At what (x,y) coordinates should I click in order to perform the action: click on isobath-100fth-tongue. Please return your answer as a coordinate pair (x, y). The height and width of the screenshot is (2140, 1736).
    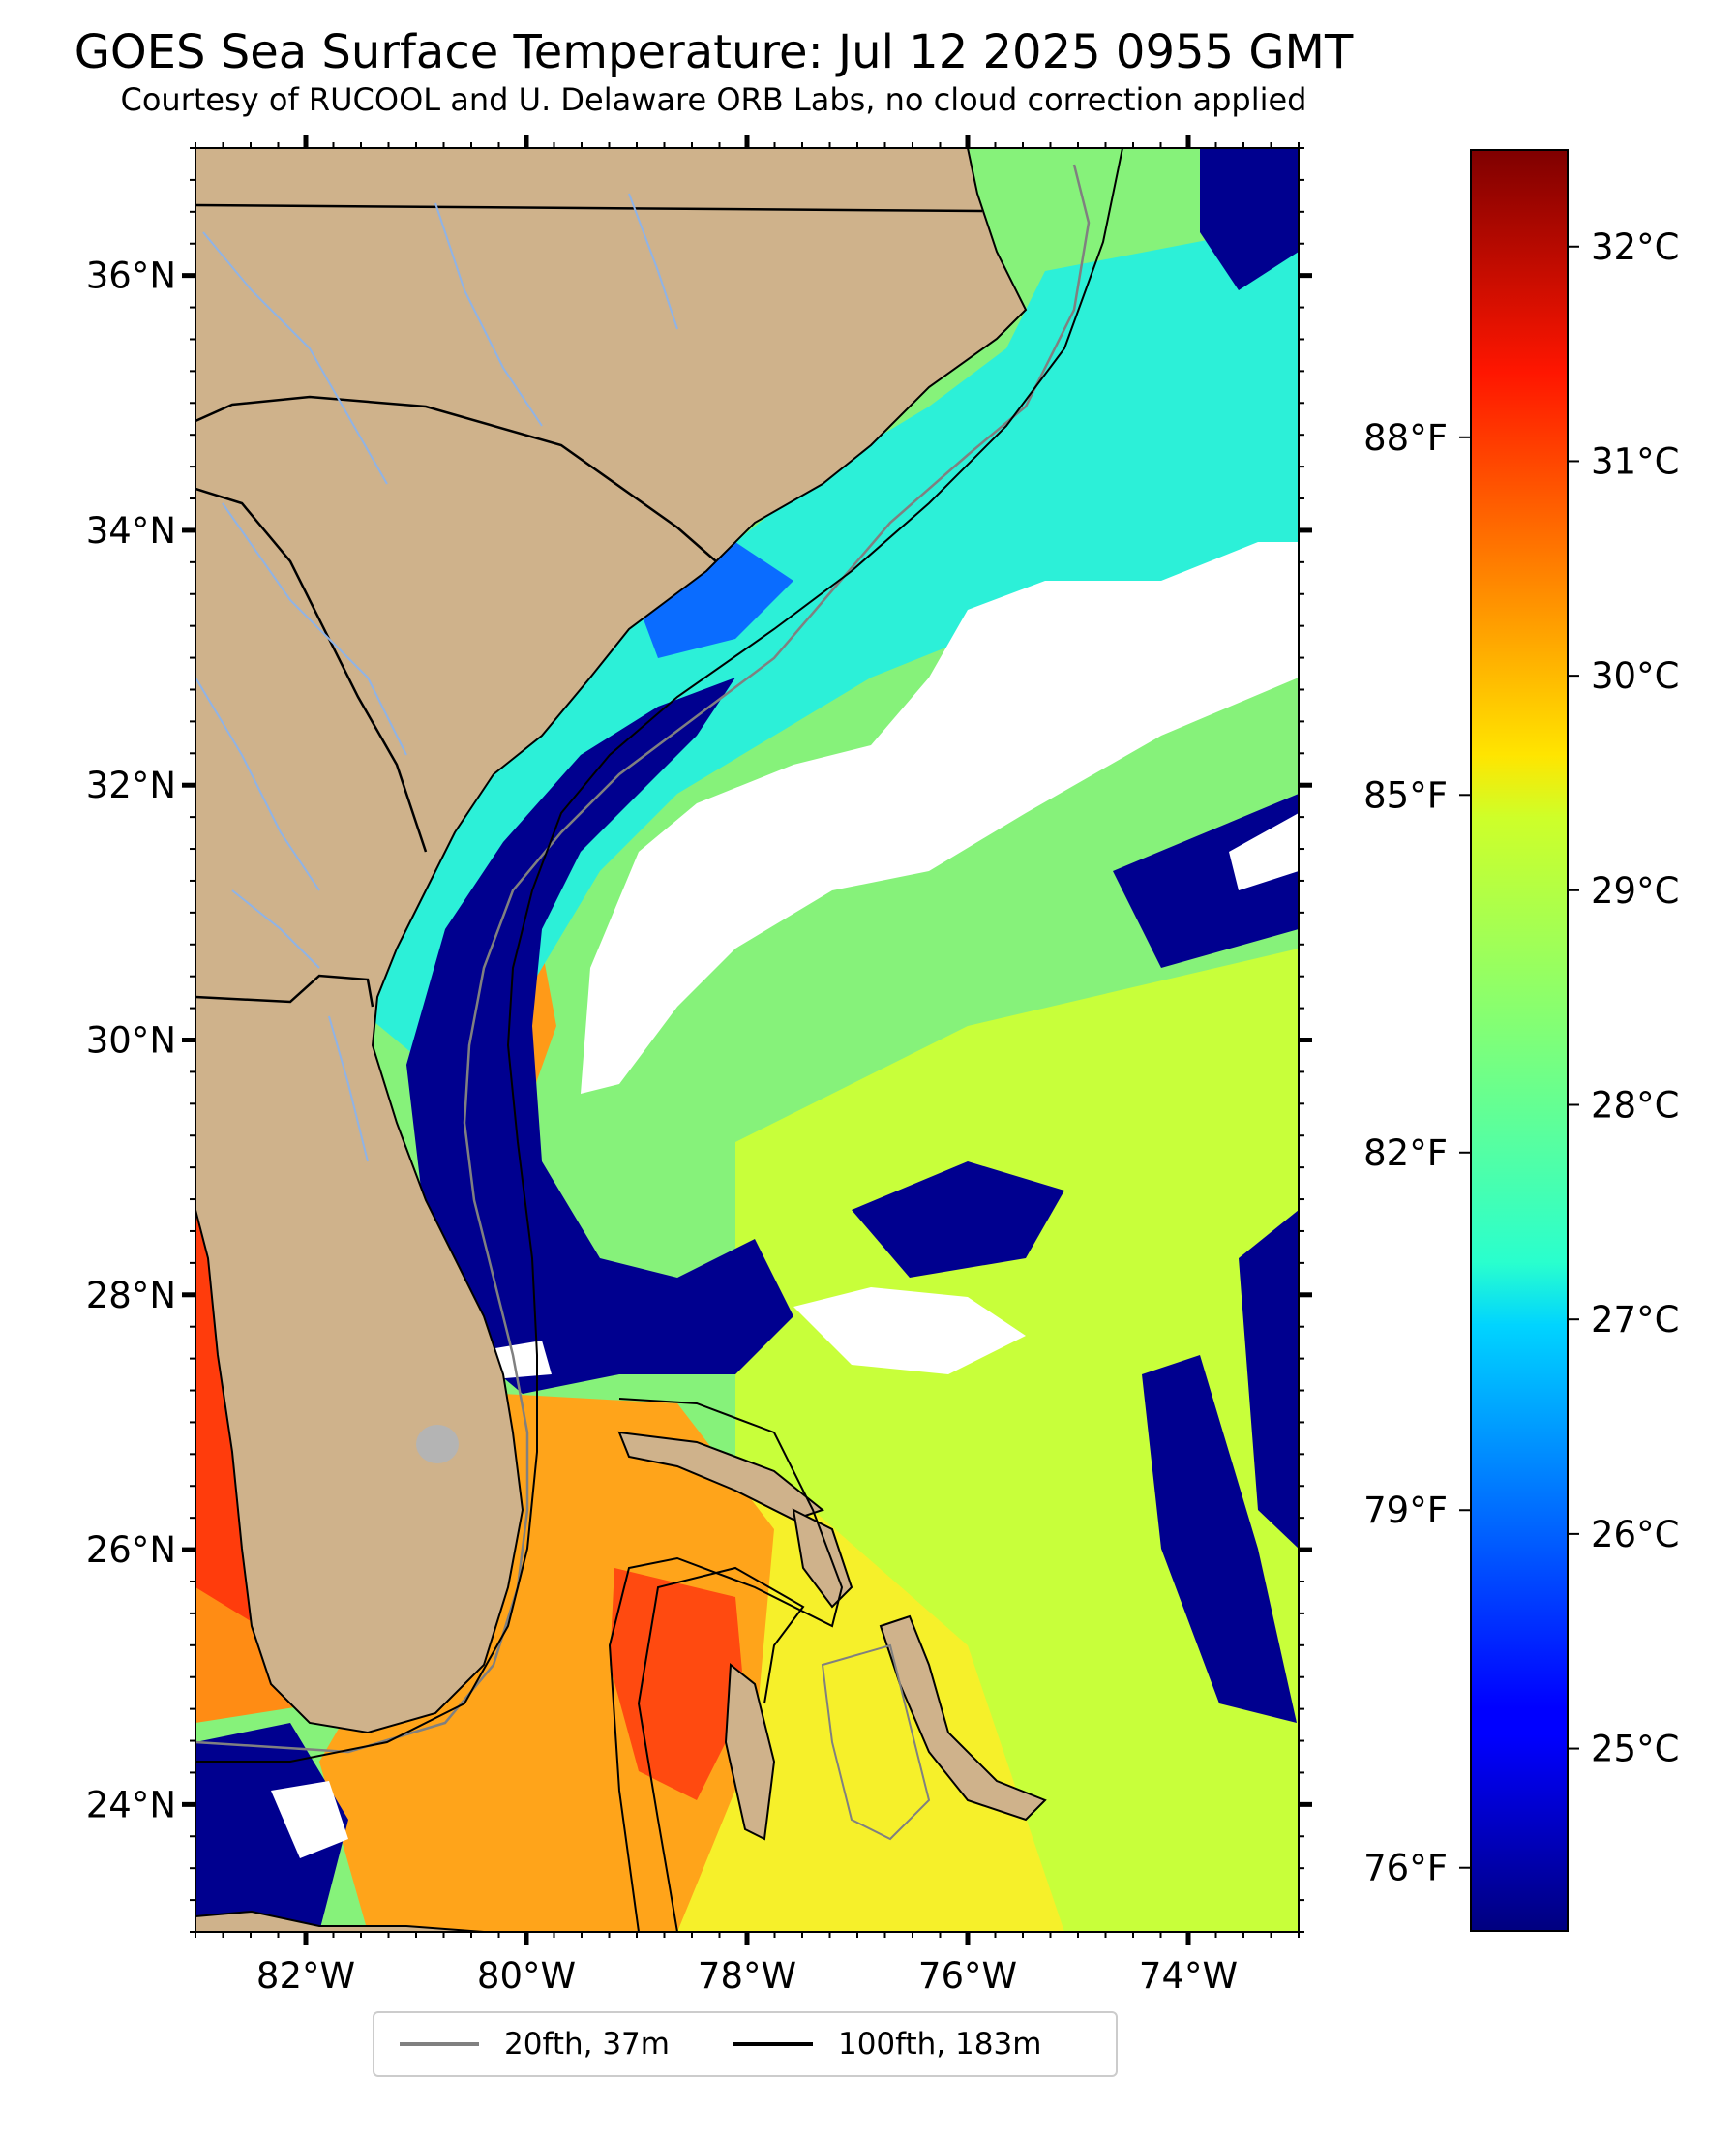
    Looking at the image, I should click on (721, 1749).